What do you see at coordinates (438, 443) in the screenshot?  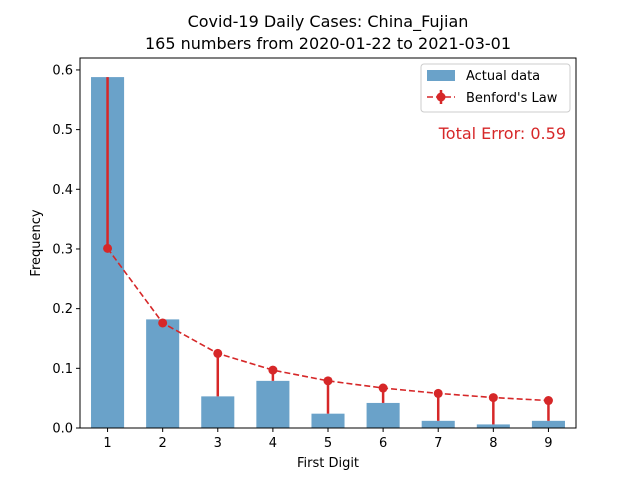 I see `x-tick-label: 7` at bounding box center [438, 443].